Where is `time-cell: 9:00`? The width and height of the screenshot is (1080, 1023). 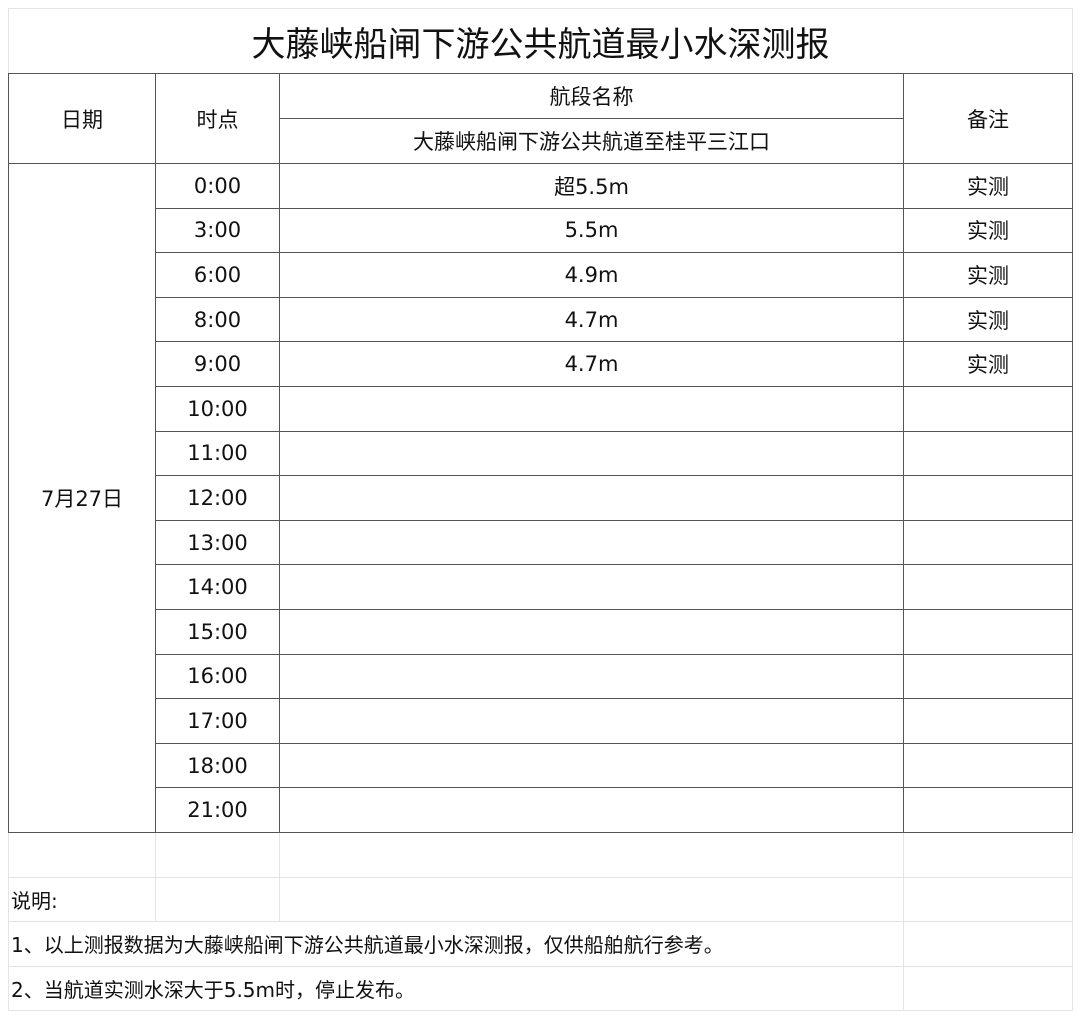
time-cell: 9:00 is located at coordinates (217, 364).